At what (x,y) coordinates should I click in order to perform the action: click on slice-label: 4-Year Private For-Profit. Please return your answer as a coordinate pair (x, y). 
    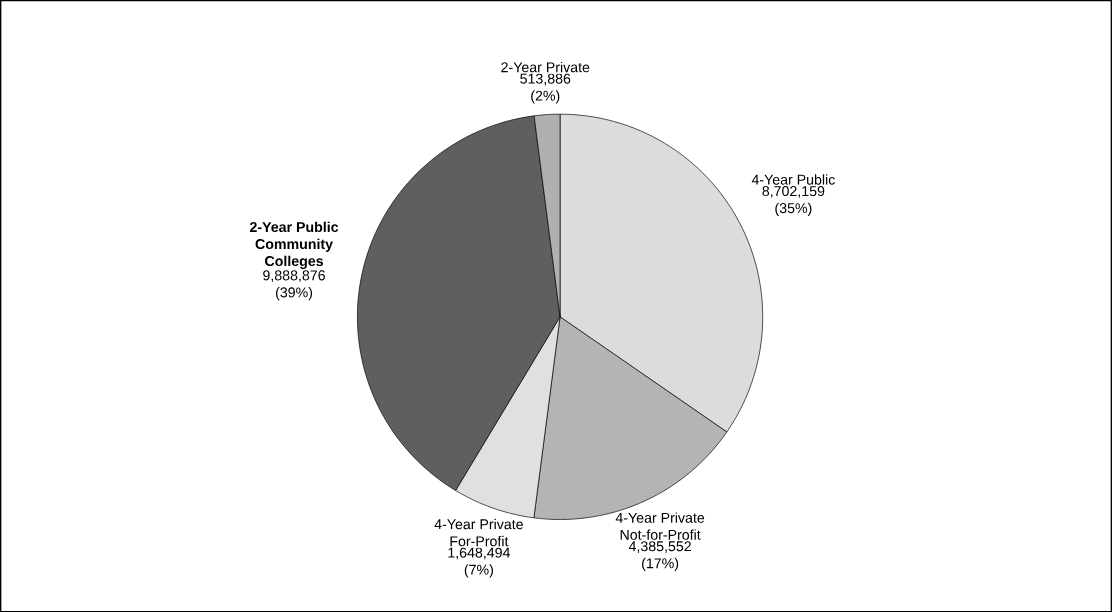
    Looking at the image, I should click on (478, 532).